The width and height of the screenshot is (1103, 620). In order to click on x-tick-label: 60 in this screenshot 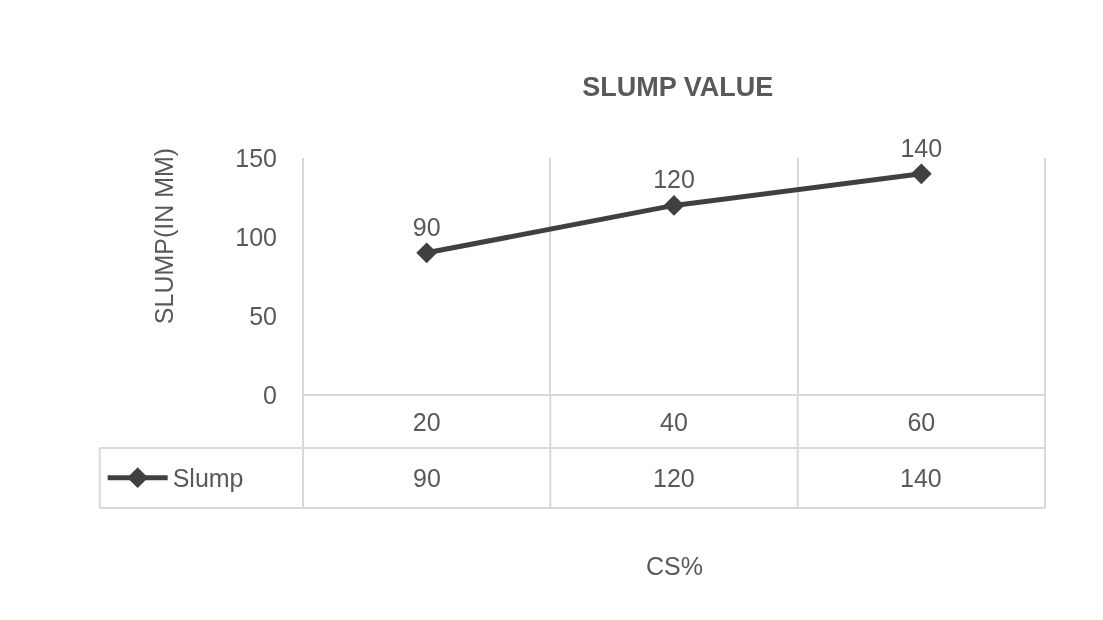, I will do `click(921, 422)`.